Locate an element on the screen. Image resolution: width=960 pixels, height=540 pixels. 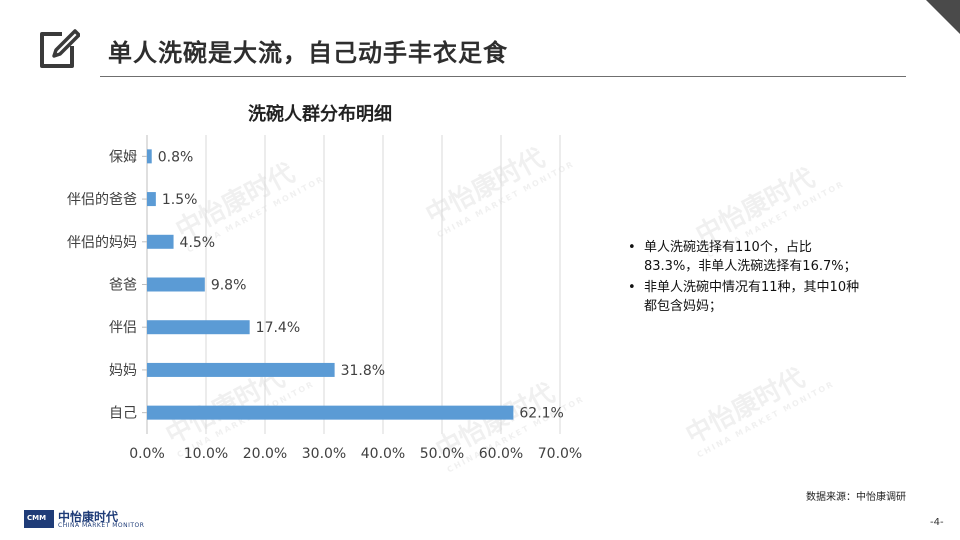
x-tick-label: 40.0% is located at coordinates (383, 454).